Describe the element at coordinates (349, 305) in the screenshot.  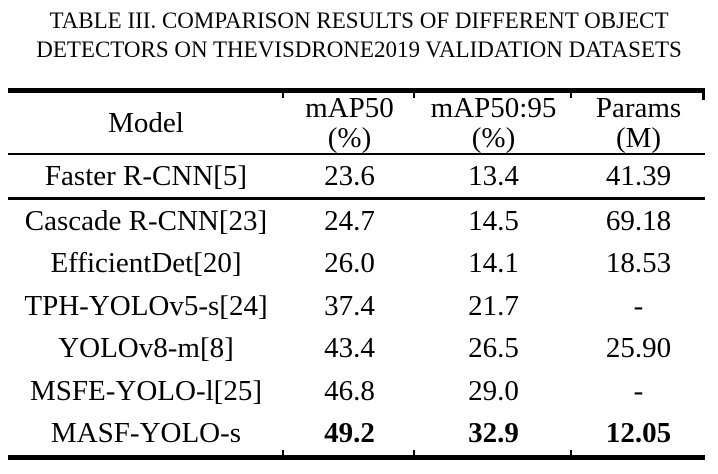
I see `map50-cell: 37.4` at that location.